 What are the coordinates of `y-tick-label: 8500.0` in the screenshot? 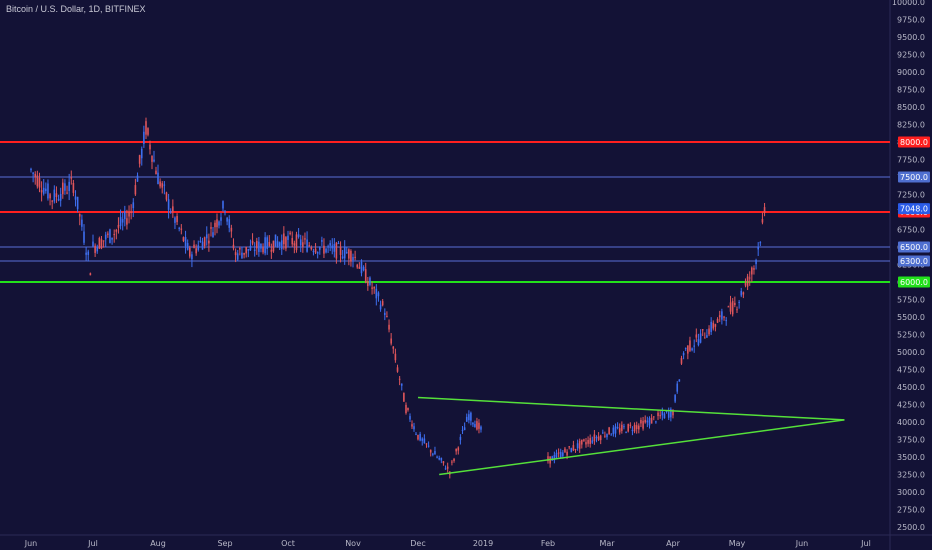 It's located at (911, 107).